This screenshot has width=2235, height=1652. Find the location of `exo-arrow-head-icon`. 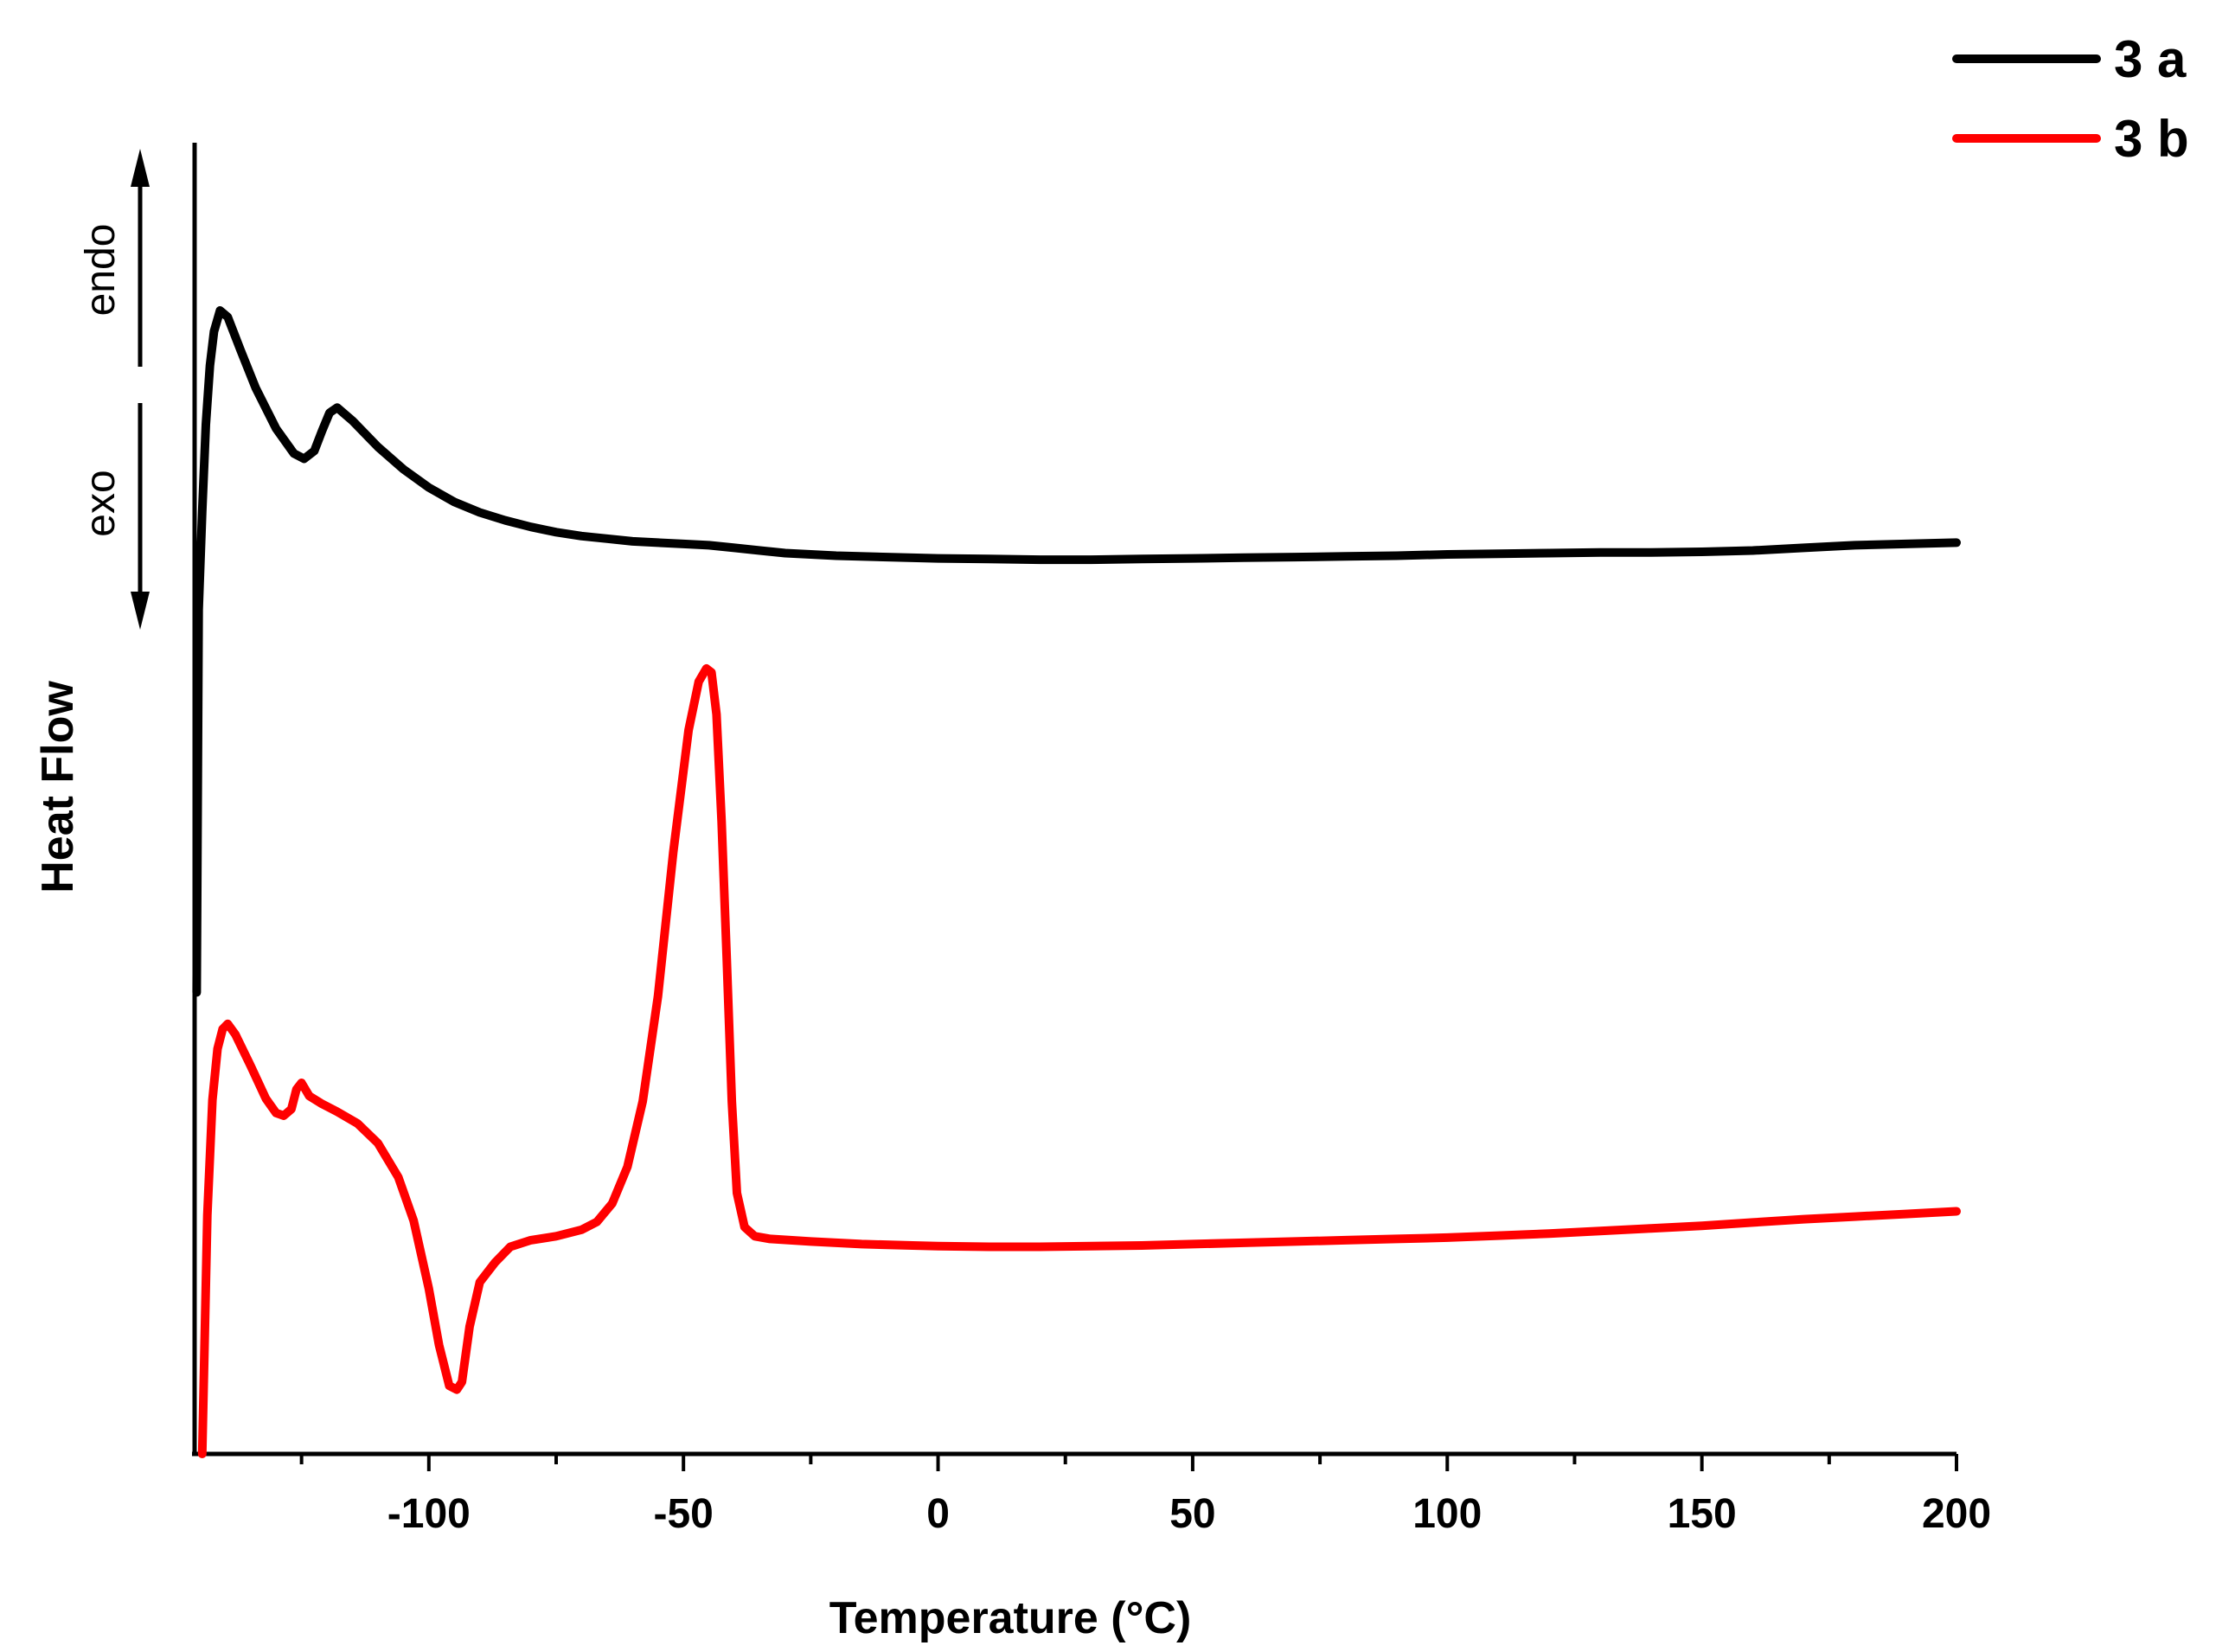

exo-arrow-head-icon is located at coordinates (140, 611).